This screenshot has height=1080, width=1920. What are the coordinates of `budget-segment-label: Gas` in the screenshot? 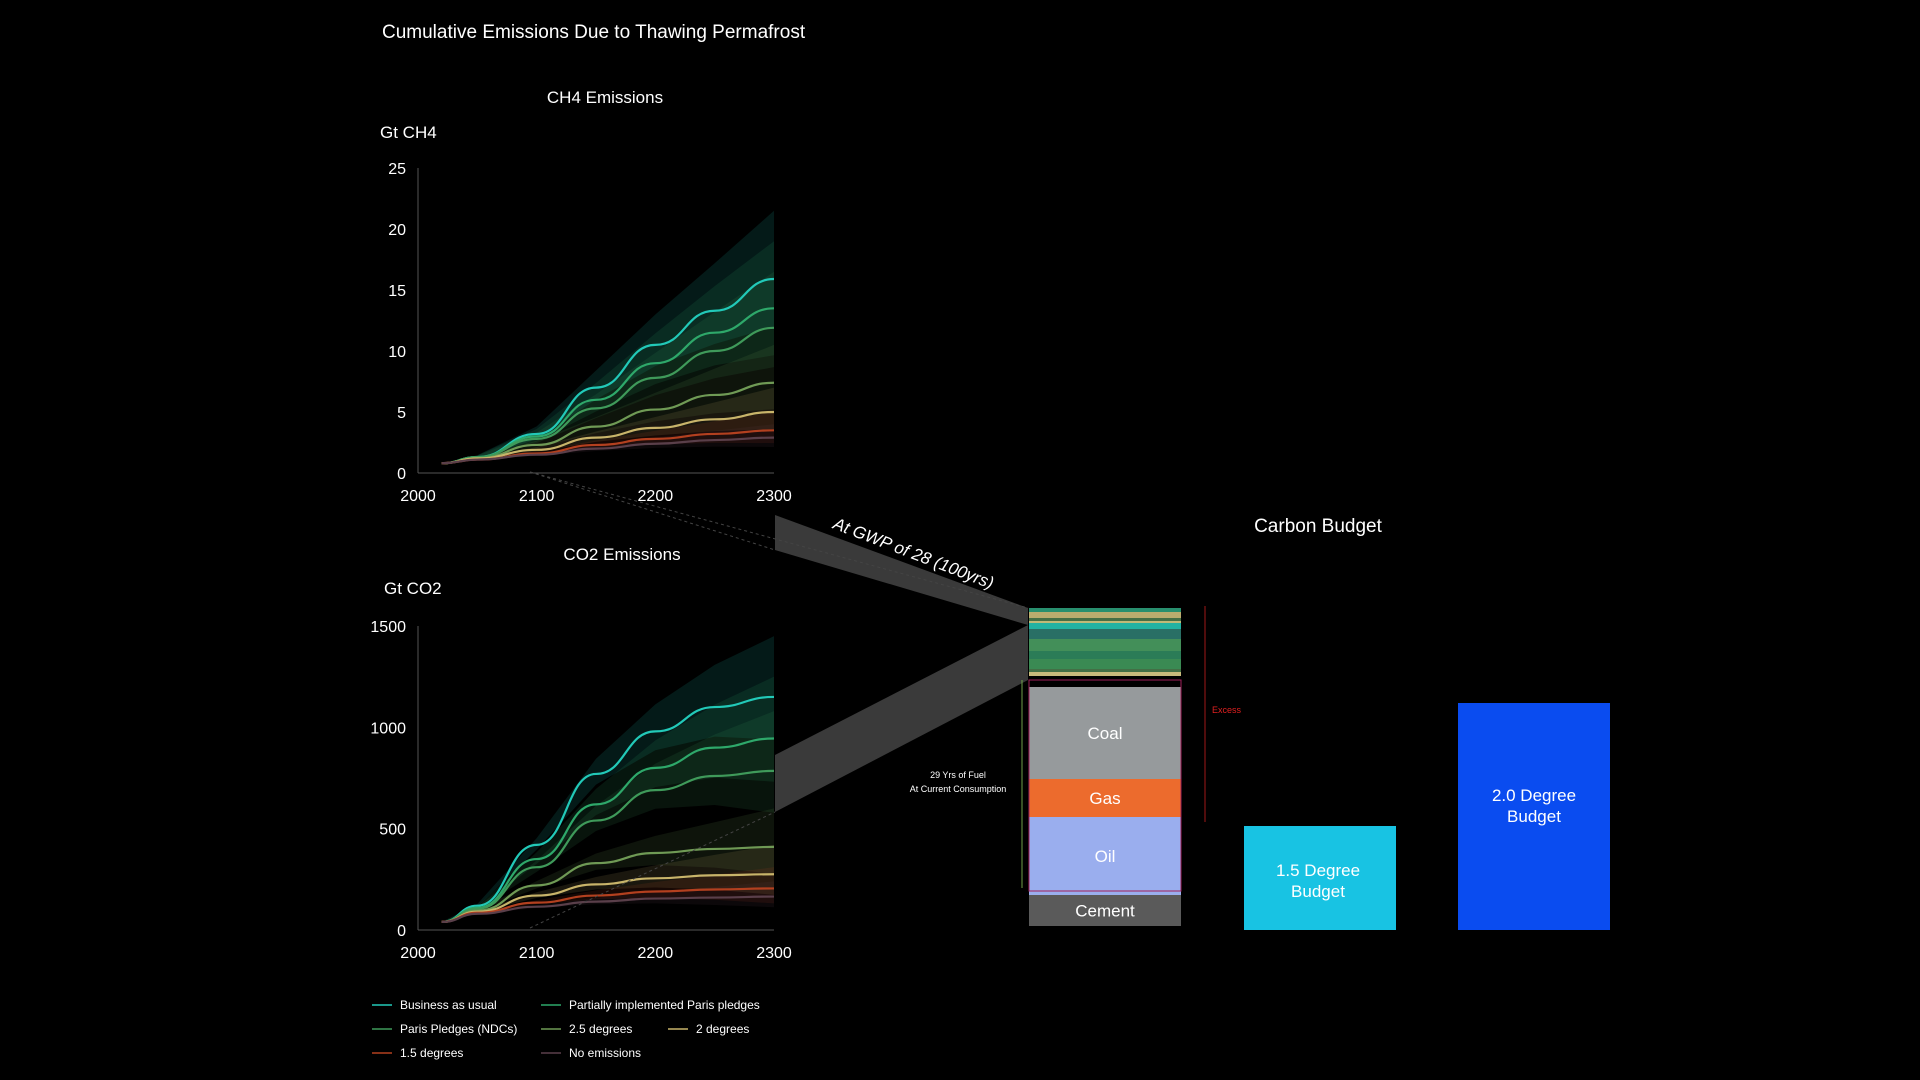 It's located at (1104, 798).